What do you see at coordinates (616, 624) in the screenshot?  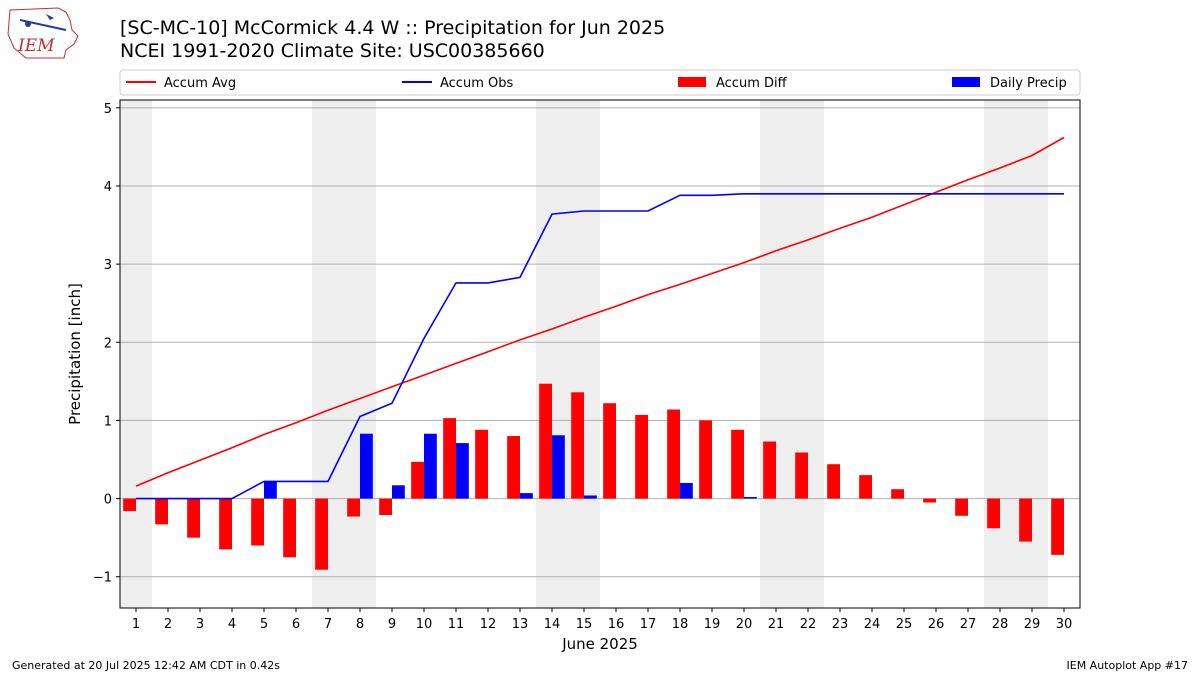 I see `x-tick-label: 16` at bounding box center [616, 624].